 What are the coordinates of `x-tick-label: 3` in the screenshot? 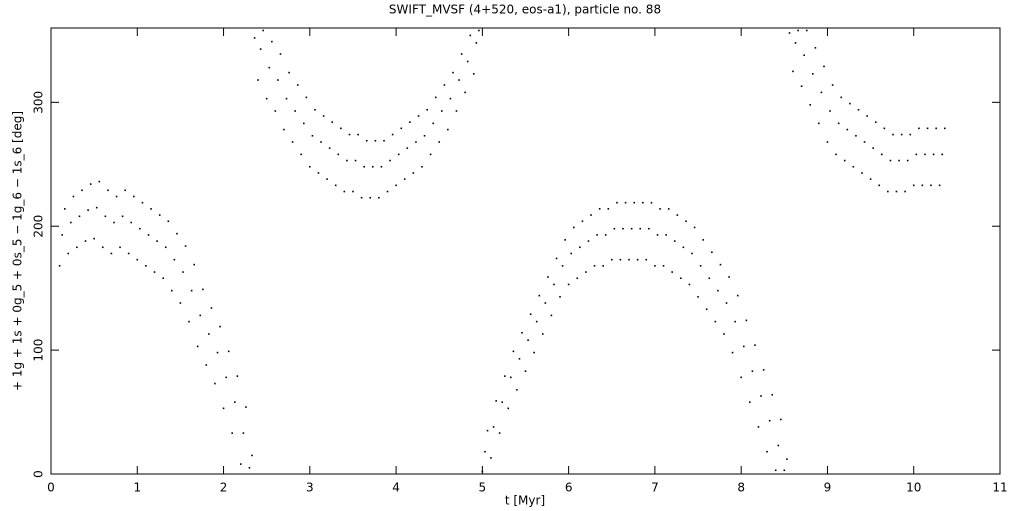 It's located at (310, 488).